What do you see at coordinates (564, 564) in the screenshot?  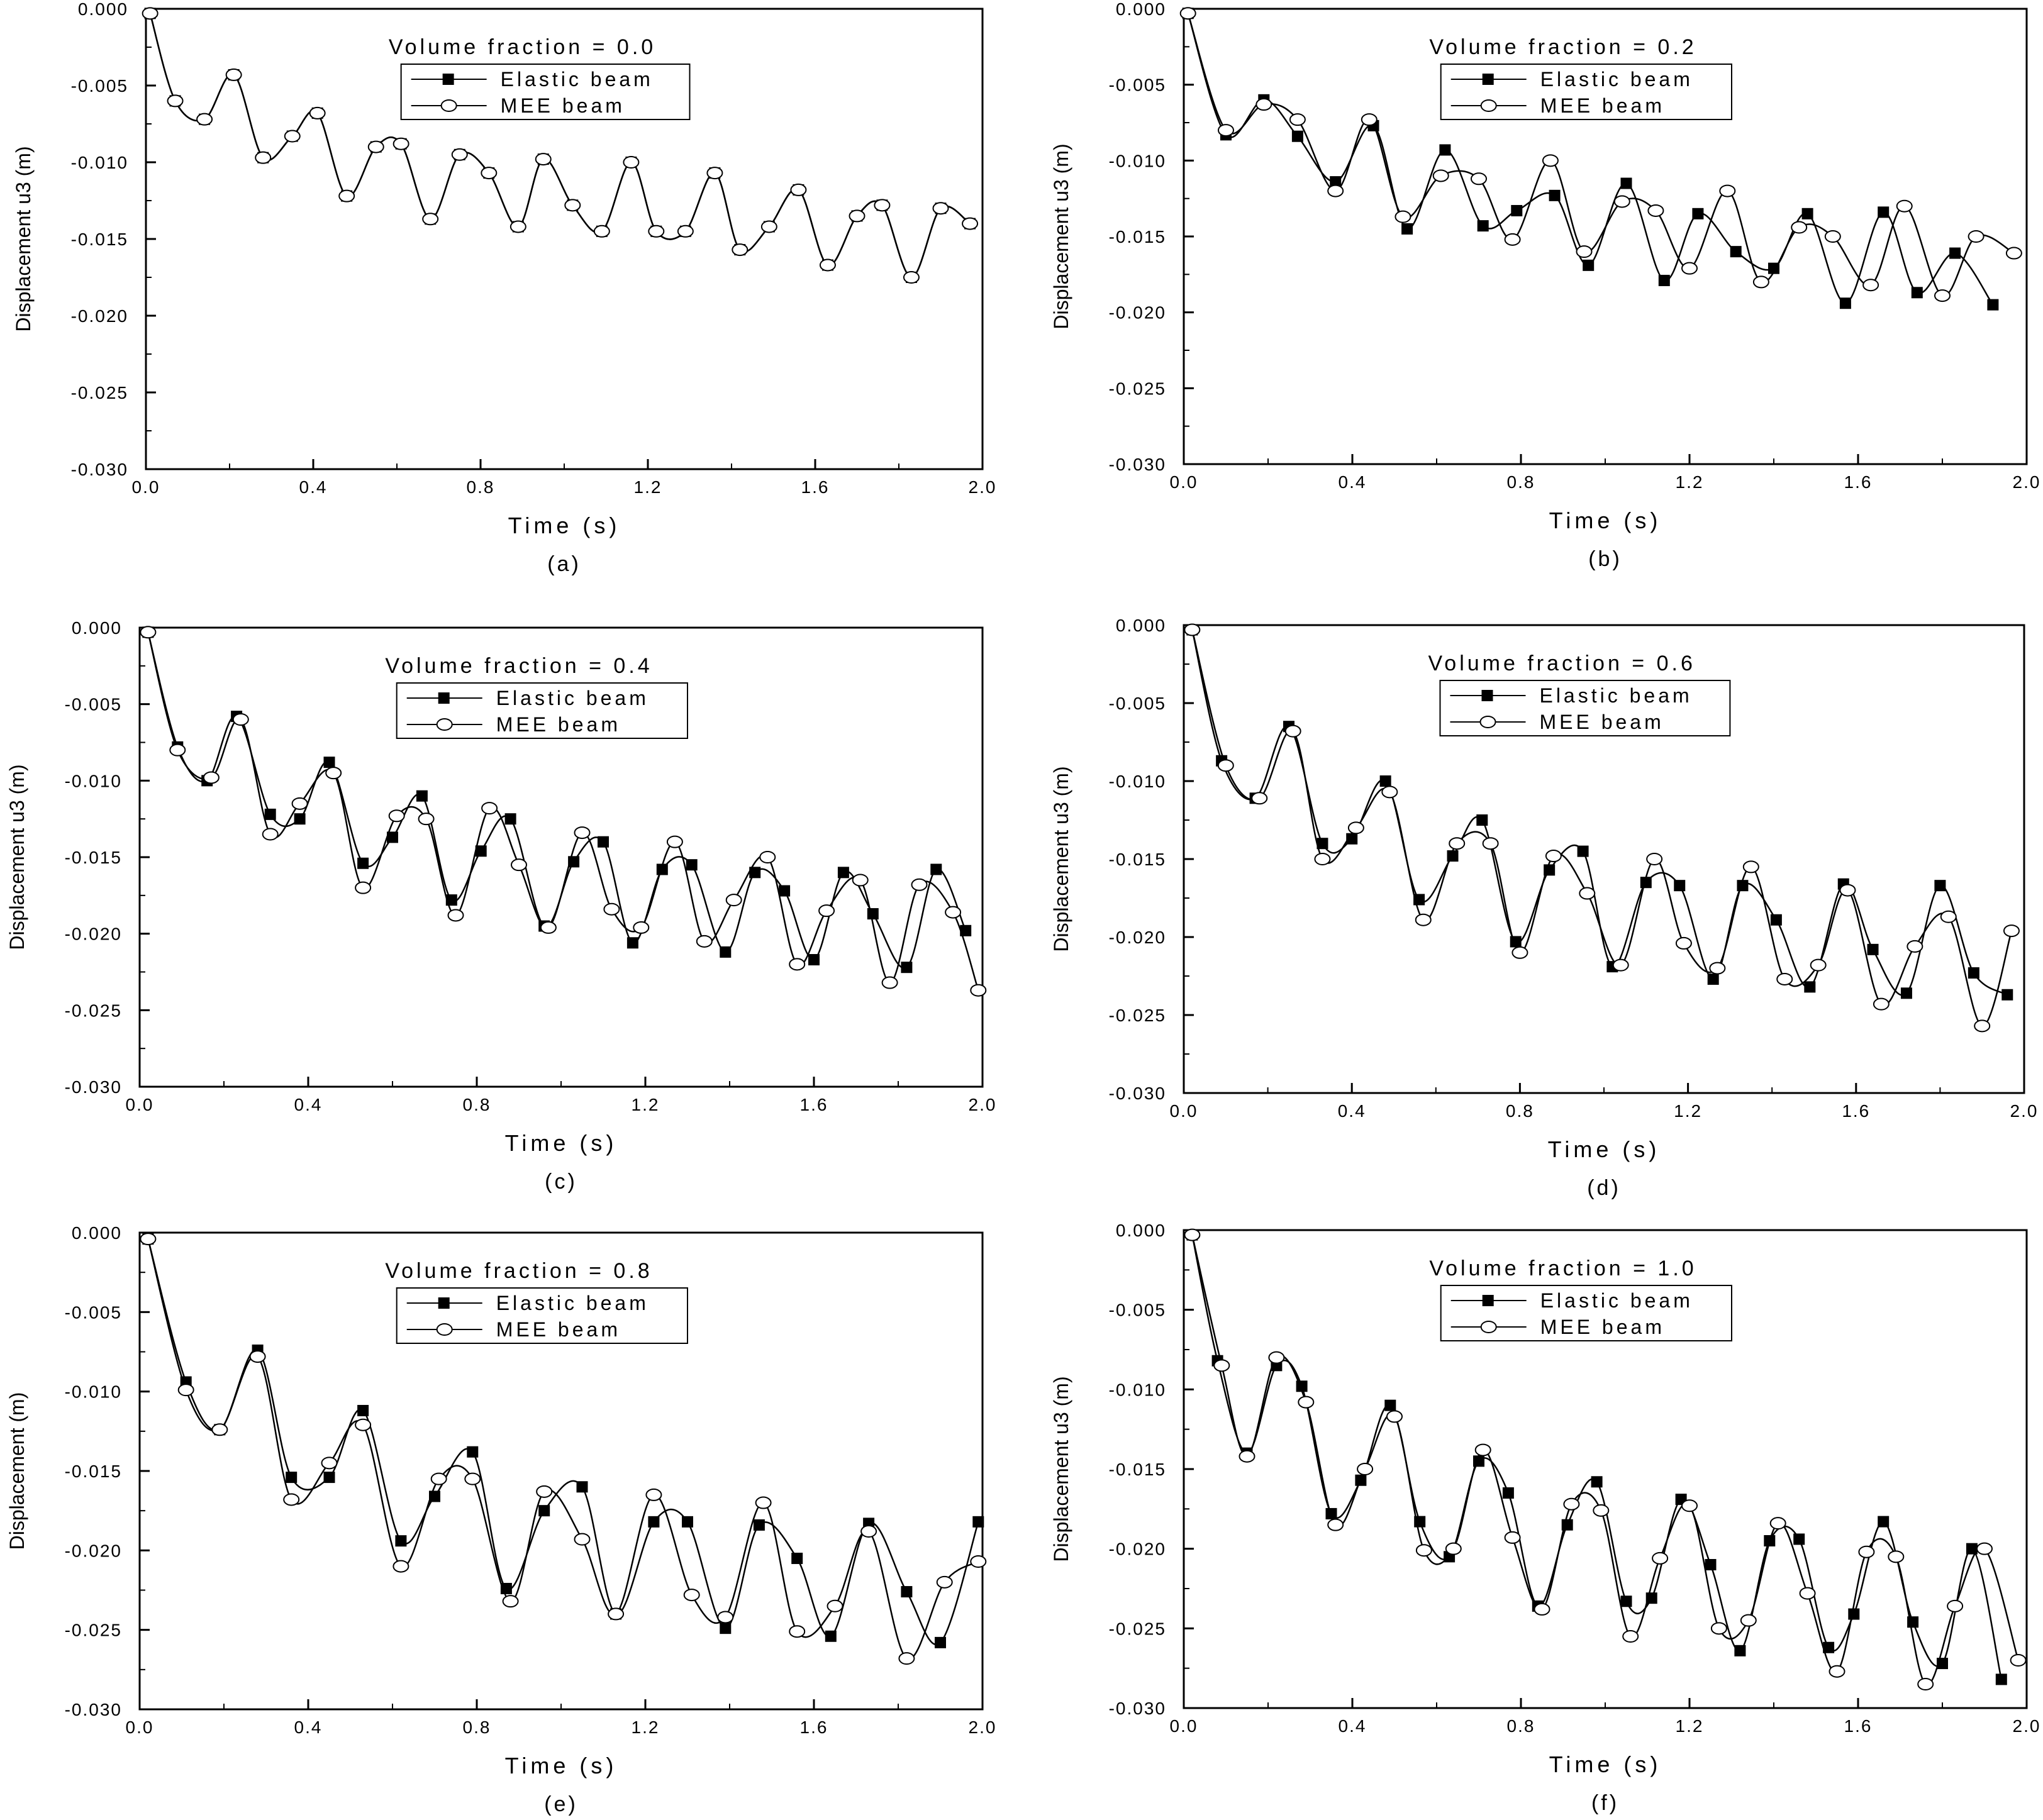 I see `panel-label: (a)` at bounding box center [564, 564].